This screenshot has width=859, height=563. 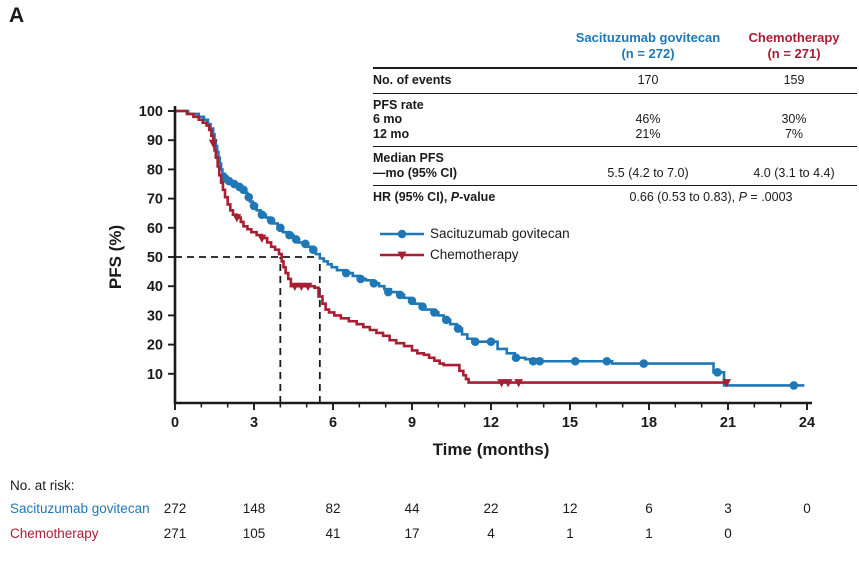 I want to click on column-header-sacituzumab: Sacituzumab govitecan (n = 272), so click(x=648, y=46).